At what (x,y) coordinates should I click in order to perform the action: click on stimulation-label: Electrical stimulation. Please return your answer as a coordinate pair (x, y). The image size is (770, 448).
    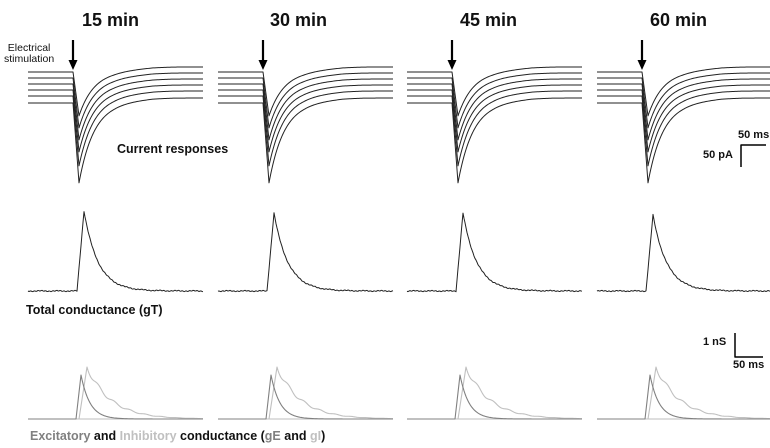
    Looking at the image, I should click on (29, 54).